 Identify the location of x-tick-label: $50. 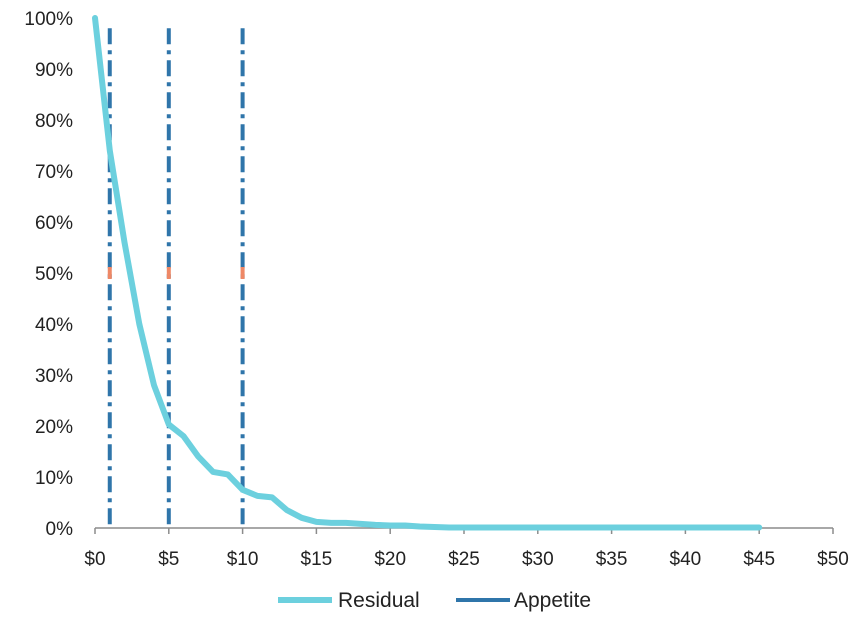
(833, 559).